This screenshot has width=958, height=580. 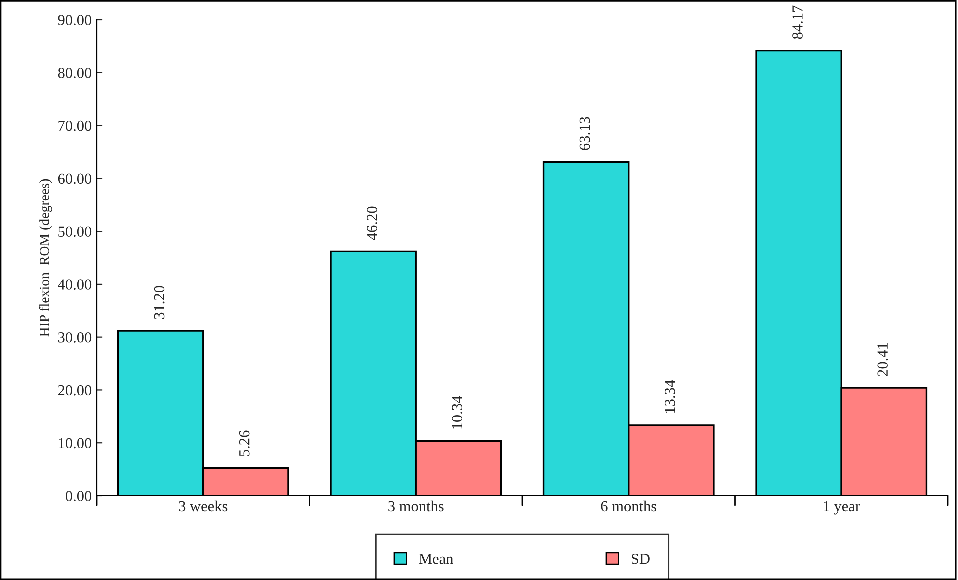 I want to click on y-tick-label: 90.00, so click(x=75, y=20).